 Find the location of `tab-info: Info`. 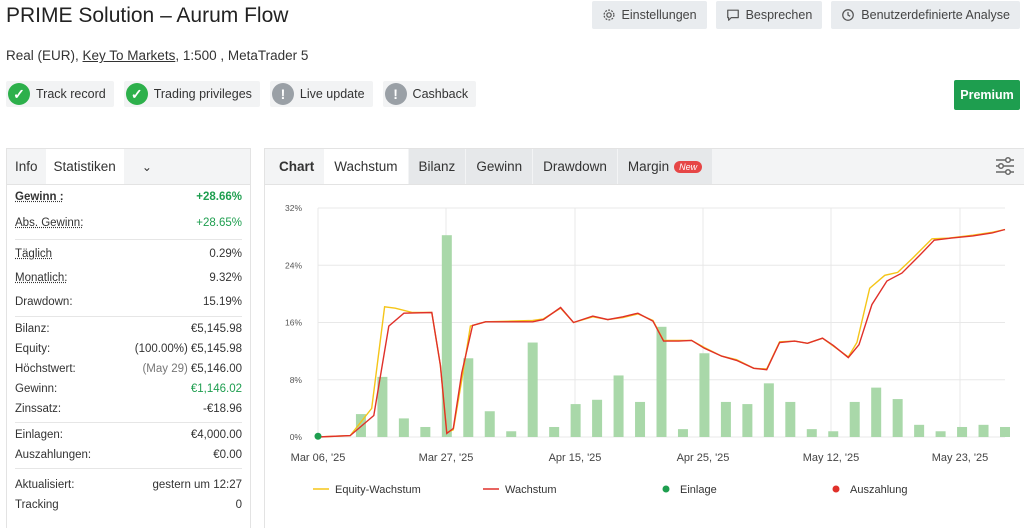

tab-info: Info is located at coordinates (26, 166).